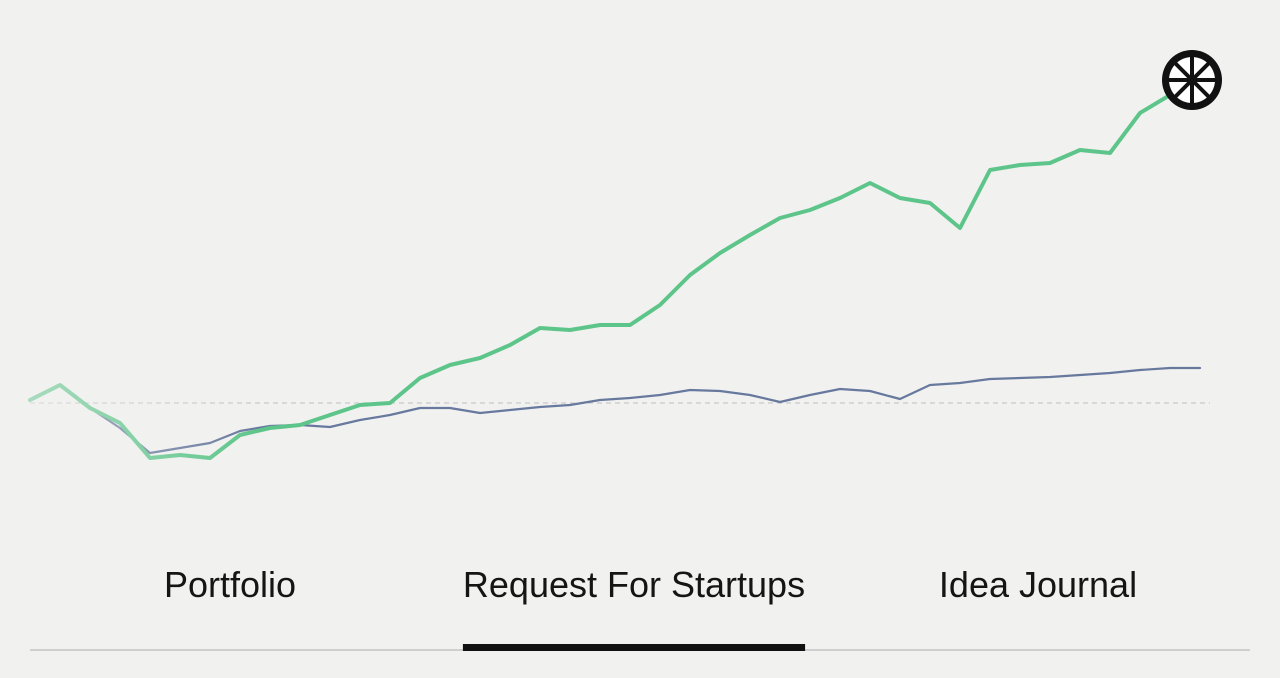  Describe the element at coordinates (1192, 80) in the screenshot. I see `avatar` at that location.